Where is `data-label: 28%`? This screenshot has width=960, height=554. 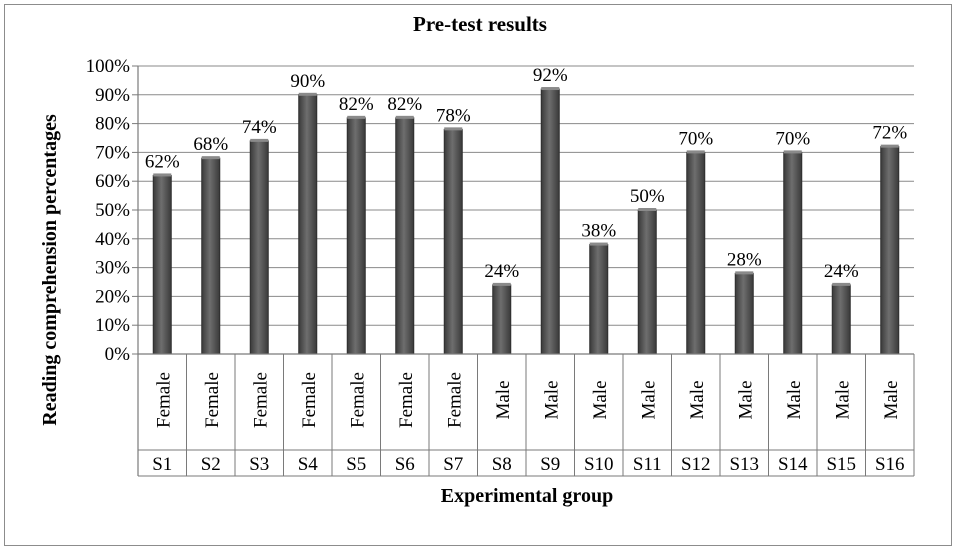
data-label: 28% is located at coordinates (744, 259).